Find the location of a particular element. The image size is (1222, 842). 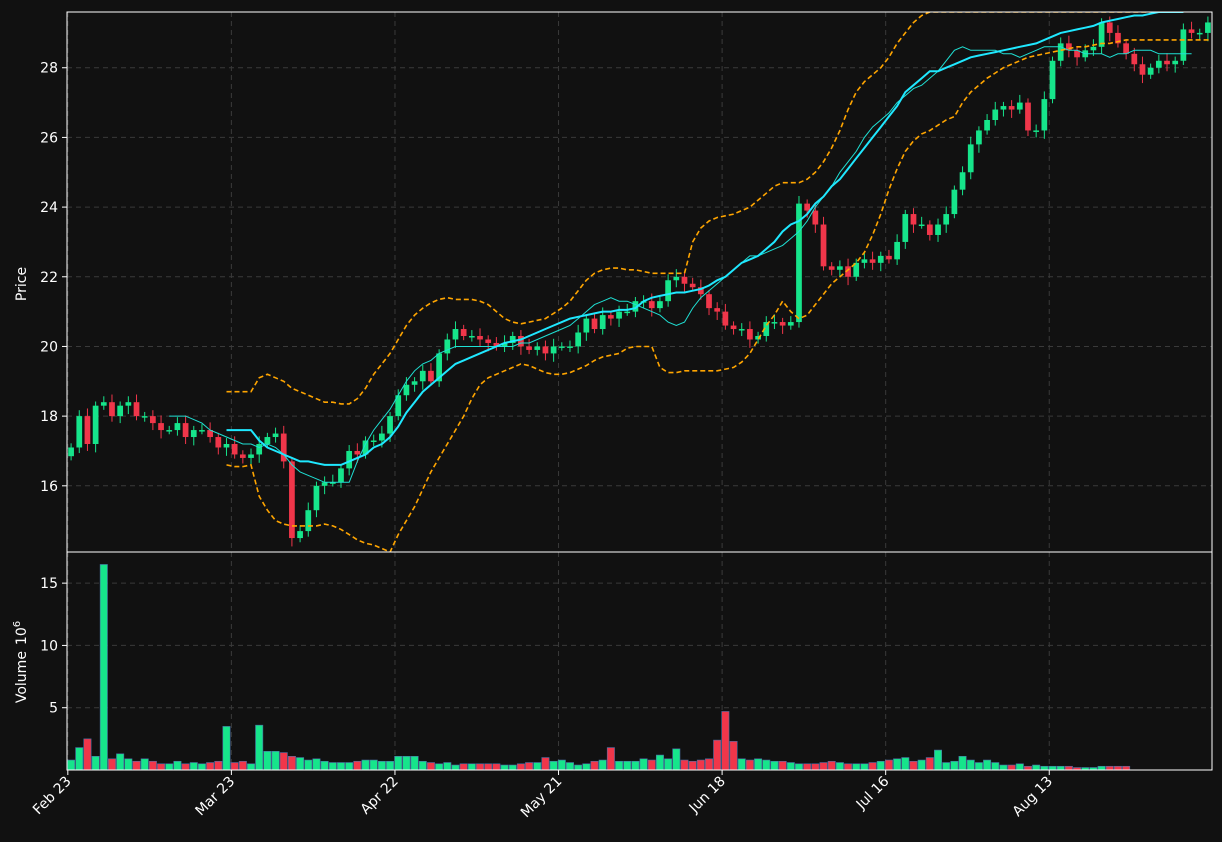

volume-axis-label: Volume 106 is located at coordinates (21, 662).